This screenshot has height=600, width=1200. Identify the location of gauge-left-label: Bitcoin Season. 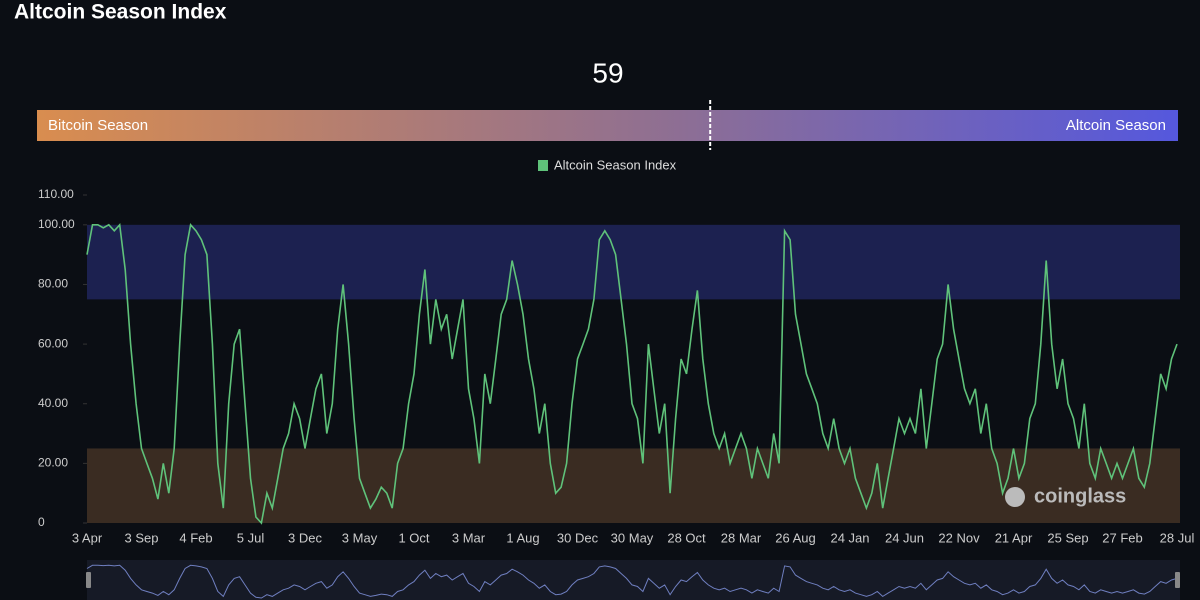
(98, 125).